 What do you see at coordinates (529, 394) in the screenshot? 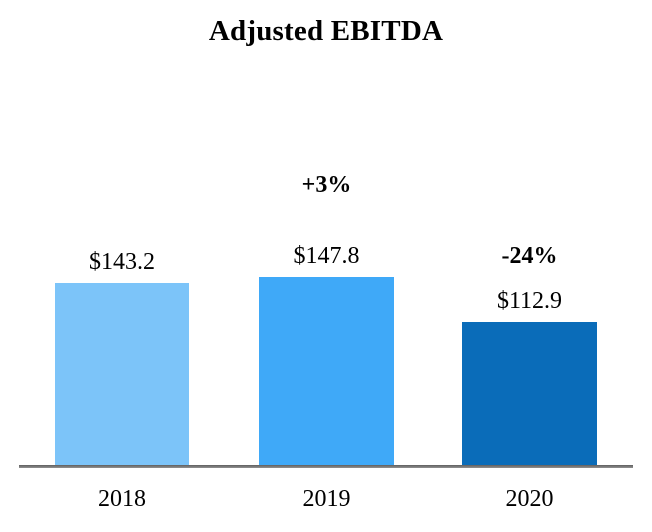
I see `bar-2020` at bounding box center [529, 394].